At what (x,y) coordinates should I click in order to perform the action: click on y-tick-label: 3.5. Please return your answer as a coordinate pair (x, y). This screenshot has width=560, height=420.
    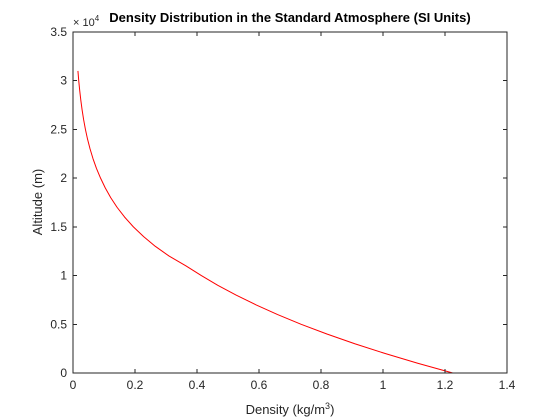
    Looking at the image, I should click on (58, 32).